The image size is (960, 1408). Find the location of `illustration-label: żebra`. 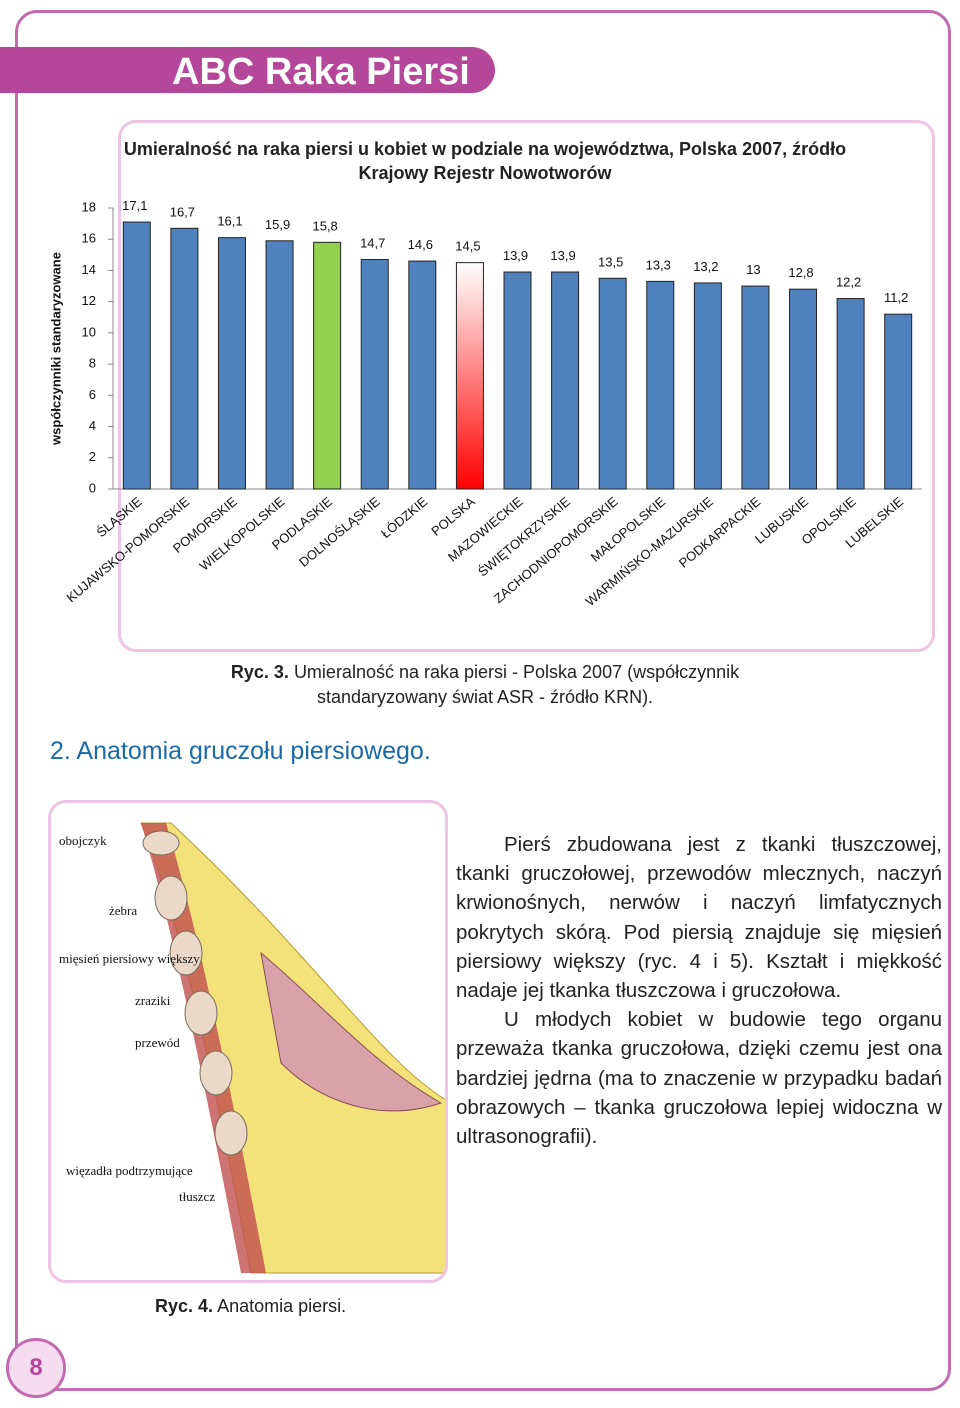

illustration-label: żebra is located at coordinates (123, 910).